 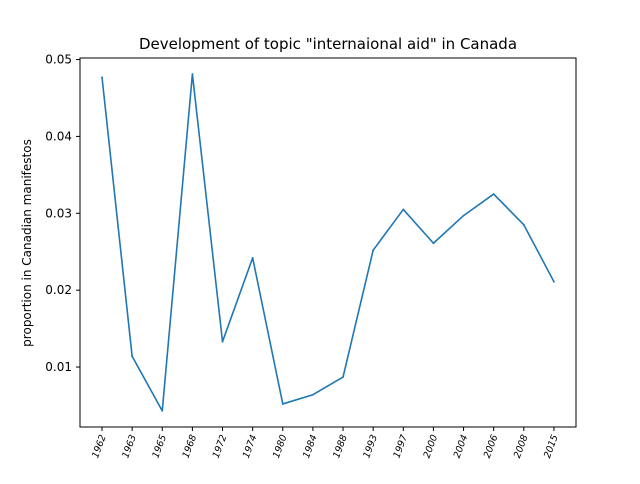 What do you see at coordinates (27, 243) in the screenshot?
I see `y-axis-title: proportion in Canadian manifestos` at bounding box center [27, 243].